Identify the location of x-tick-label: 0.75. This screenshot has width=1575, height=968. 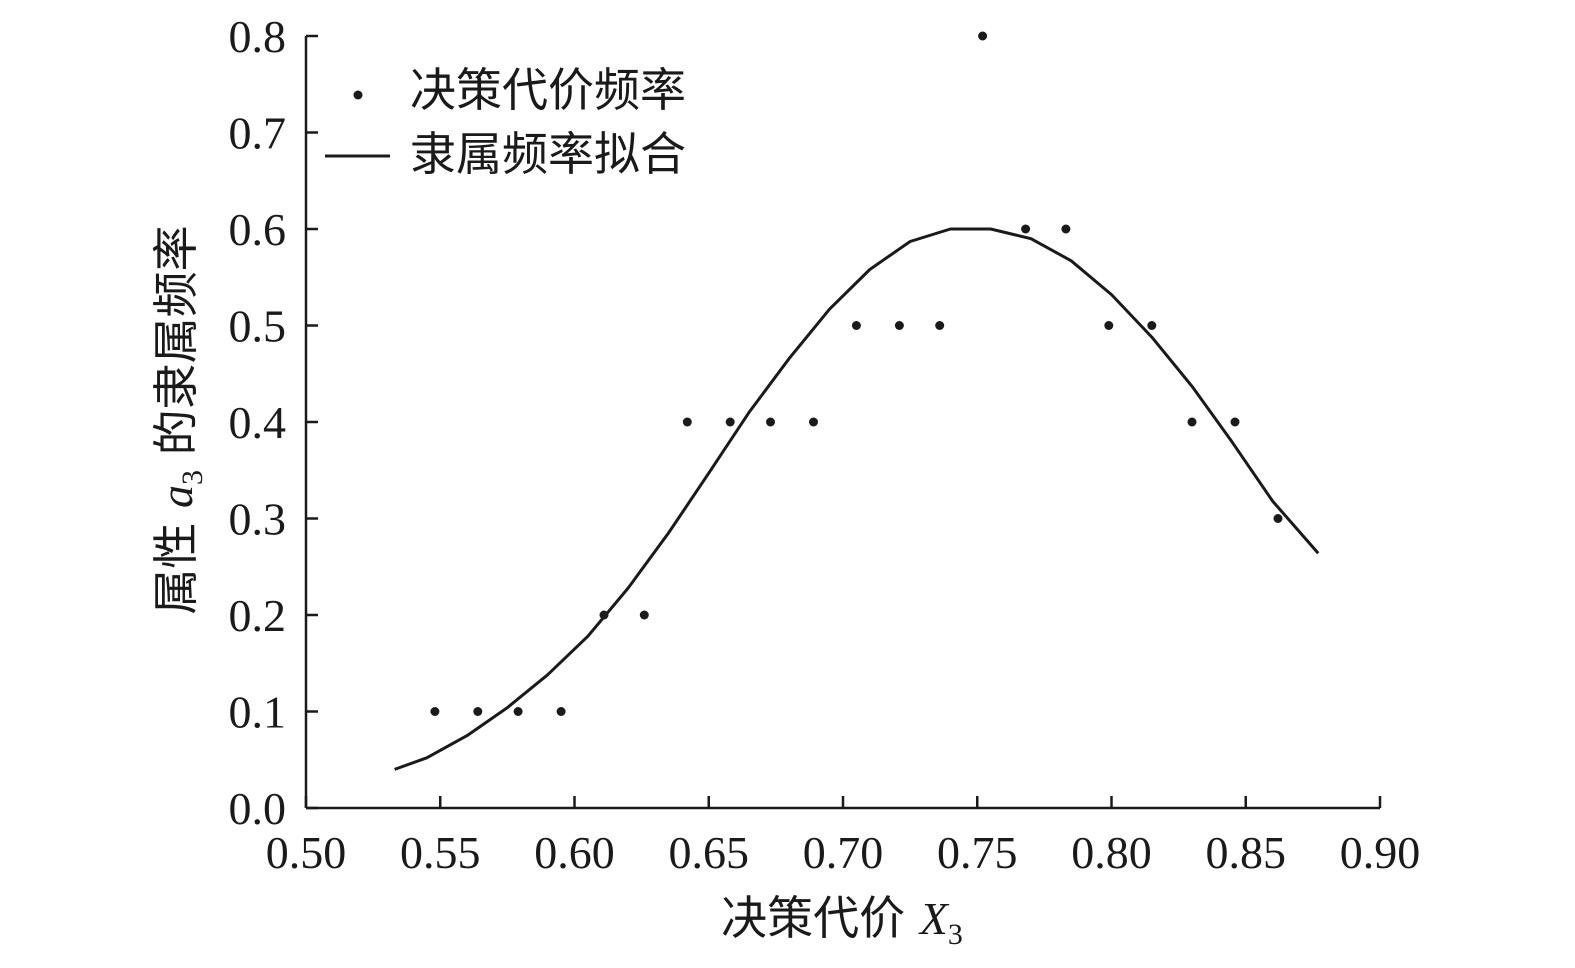
(977, 852).